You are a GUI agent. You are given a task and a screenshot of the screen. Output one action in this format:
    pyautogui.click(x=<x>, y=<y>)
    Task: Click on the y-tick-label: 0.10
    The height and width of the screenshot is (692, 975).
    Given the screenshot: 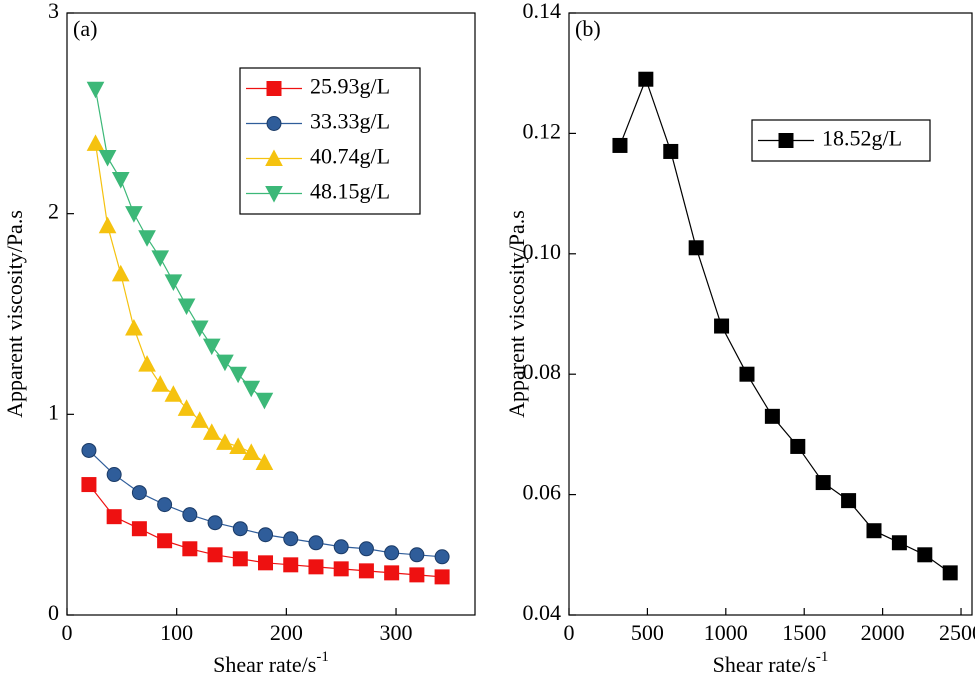 What is the action you would take?
    pyautogui.click(x=542, y=251)
    